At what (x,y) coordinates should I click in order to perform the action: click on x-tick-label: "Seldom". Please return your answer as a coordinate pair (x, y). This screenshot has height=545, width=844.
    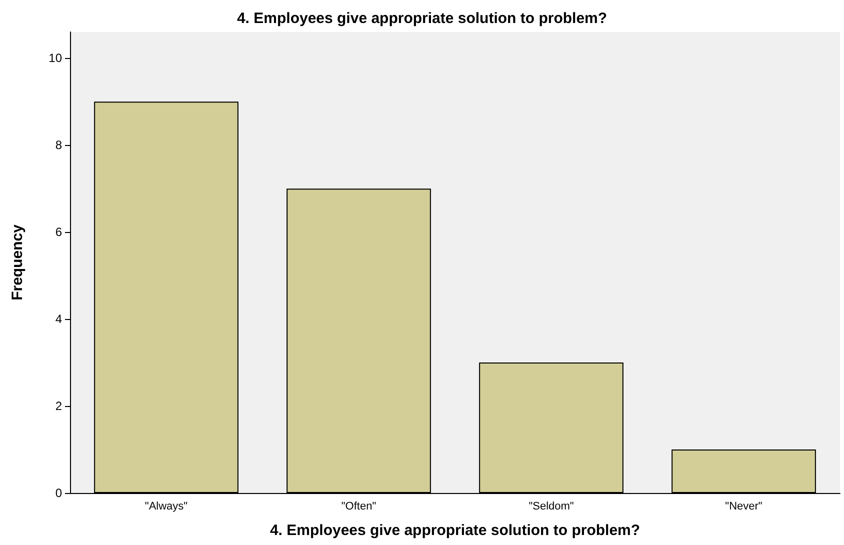
    Looking at the image, I should click on (551, 506).